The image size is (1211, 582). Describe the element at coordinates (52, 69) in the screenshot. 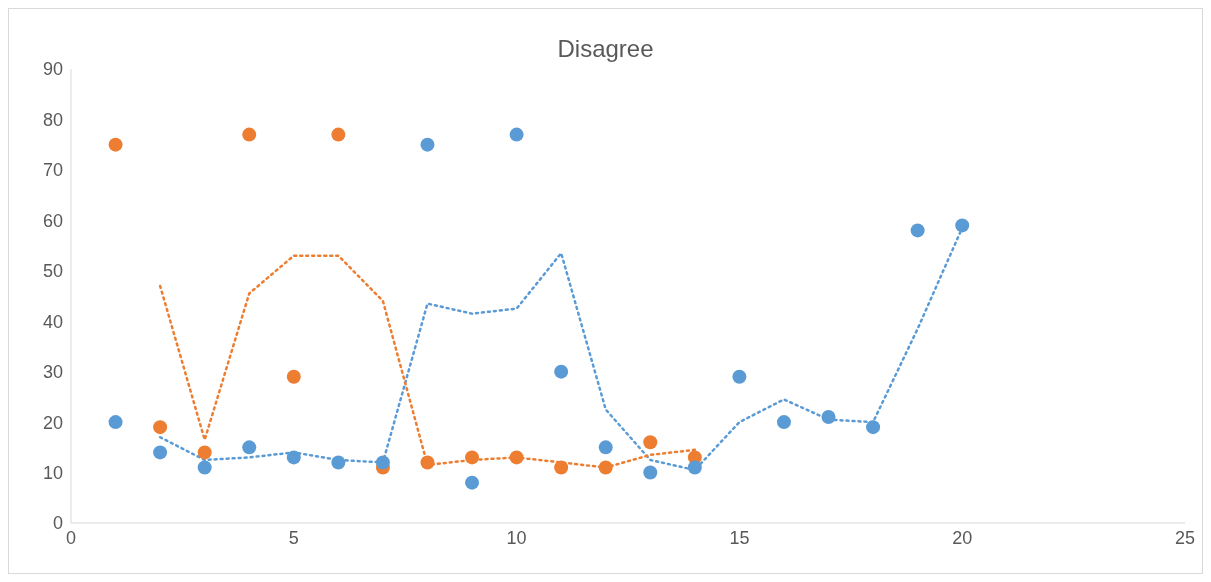

I see `y-tick-label: 90` at that location.